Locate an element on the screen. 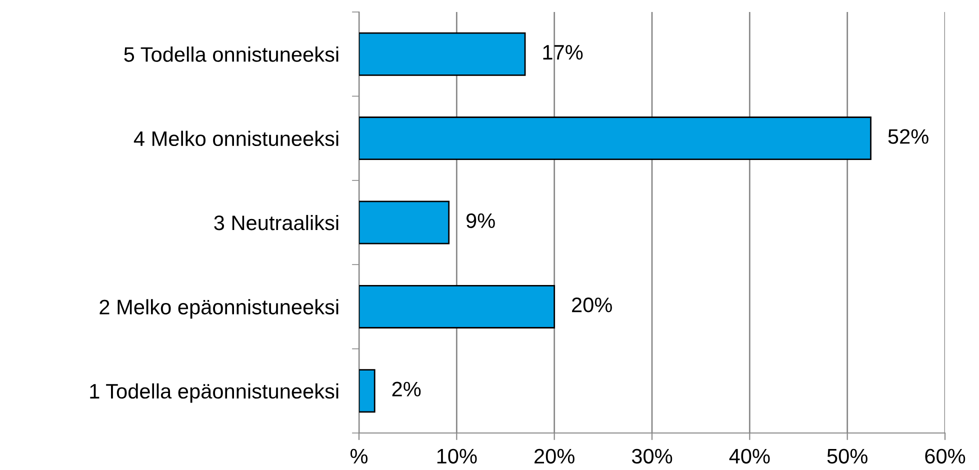 The image size is (979, 470). x-tick-label: 60% is located at coordinates (945, 456).